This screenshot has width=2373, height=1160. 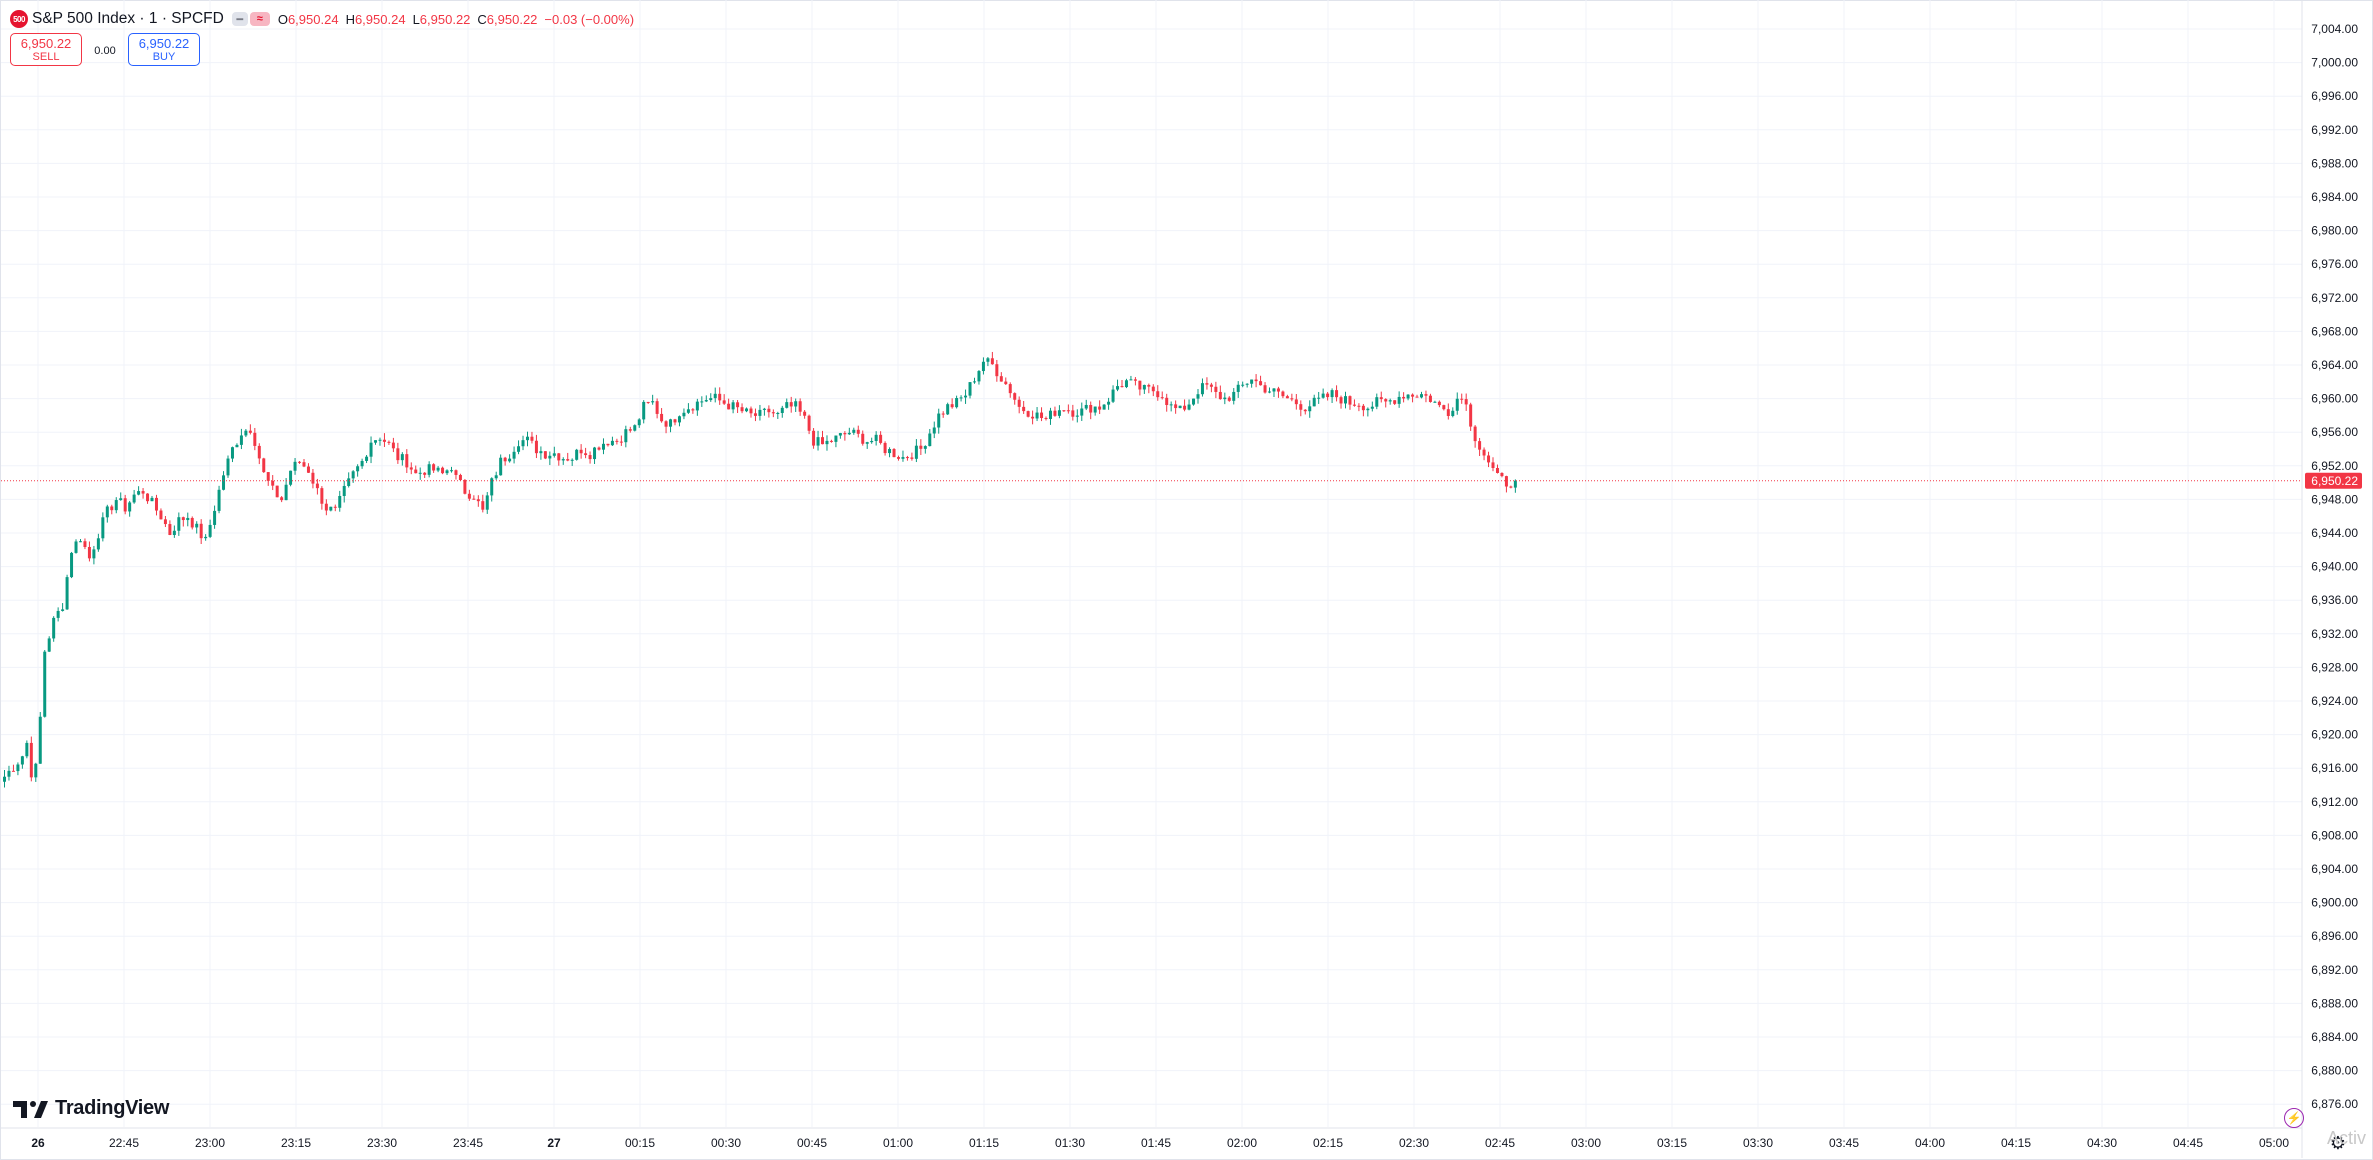 I want to click on low-label: L, so click(x=416, y=19).